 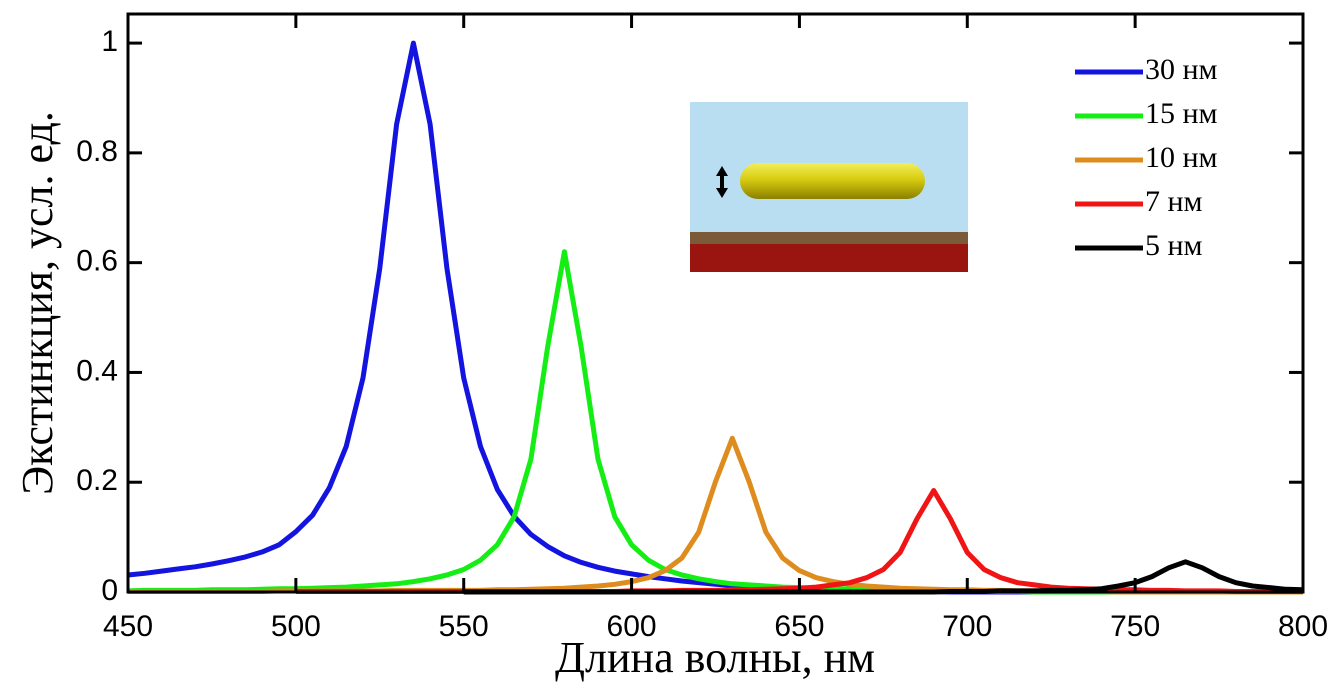 I want to click on x-tick-label: 450, so click(x=128, y=626).